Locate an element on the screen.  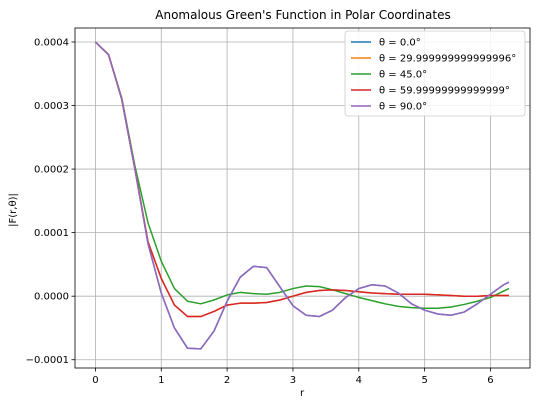
y-tick-label: −0.0001 is located at coordinates (47, 360).